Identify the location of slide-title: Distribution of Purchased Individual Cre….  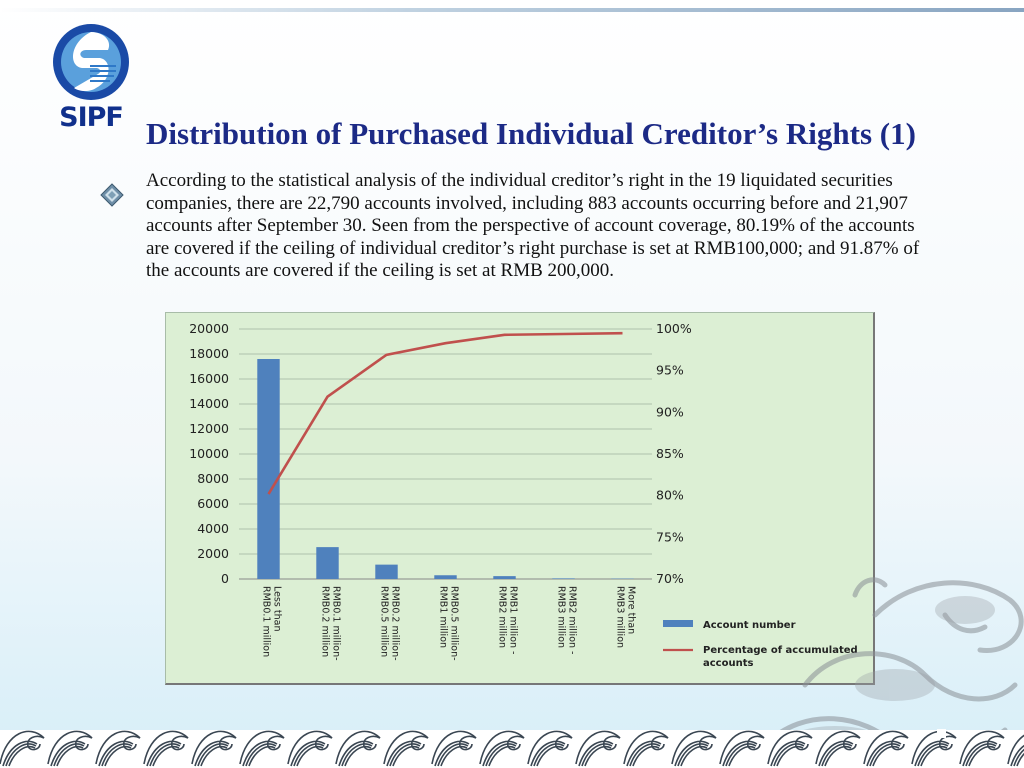
(531, 133).